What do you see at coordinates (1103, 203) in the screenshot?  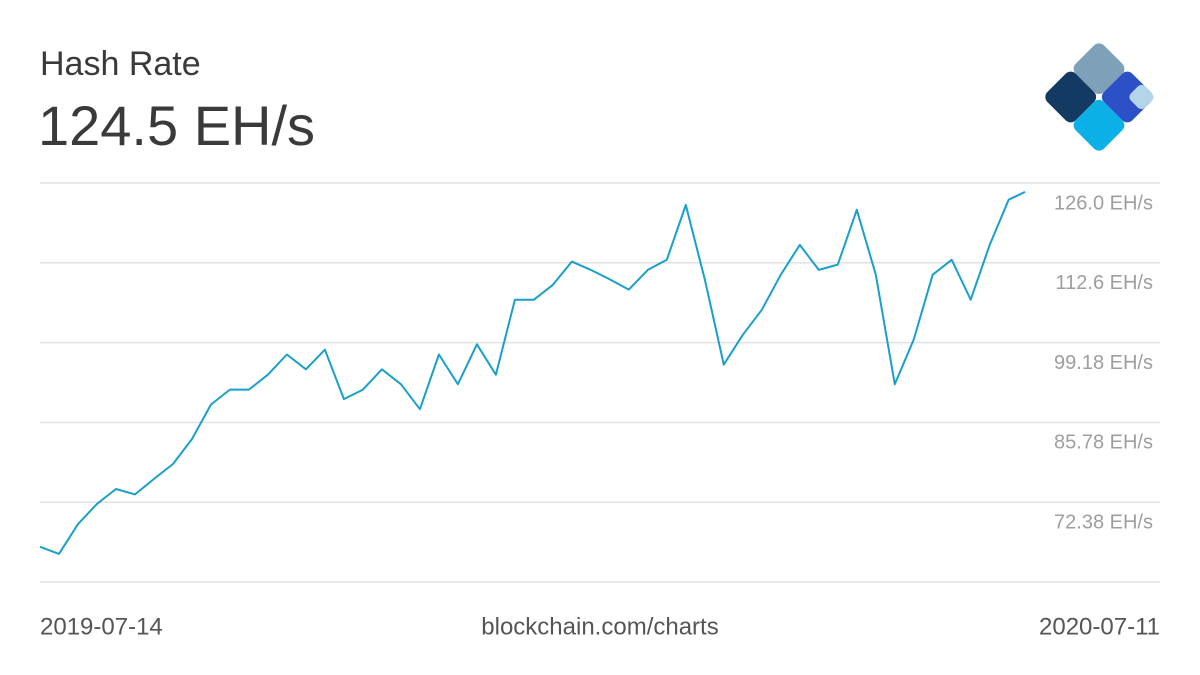 I see `y-tick-label: 126.0 EH/s` at bounding box center [1103, 203].